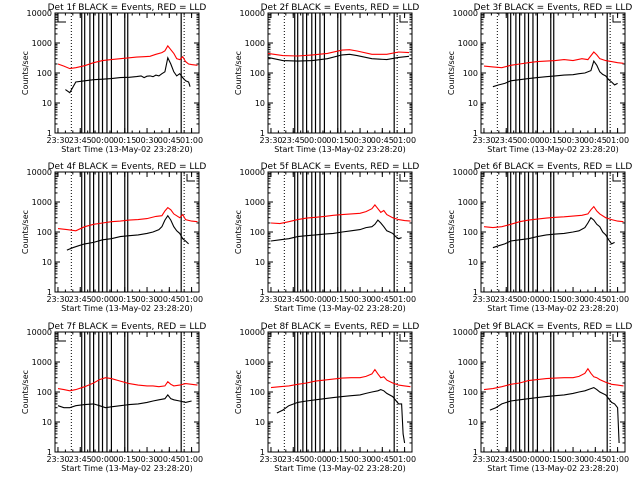 This screenshot has width=640, height=484. I want to click on panel-1f-x-tick-label: 00:15, so click(124, 140).